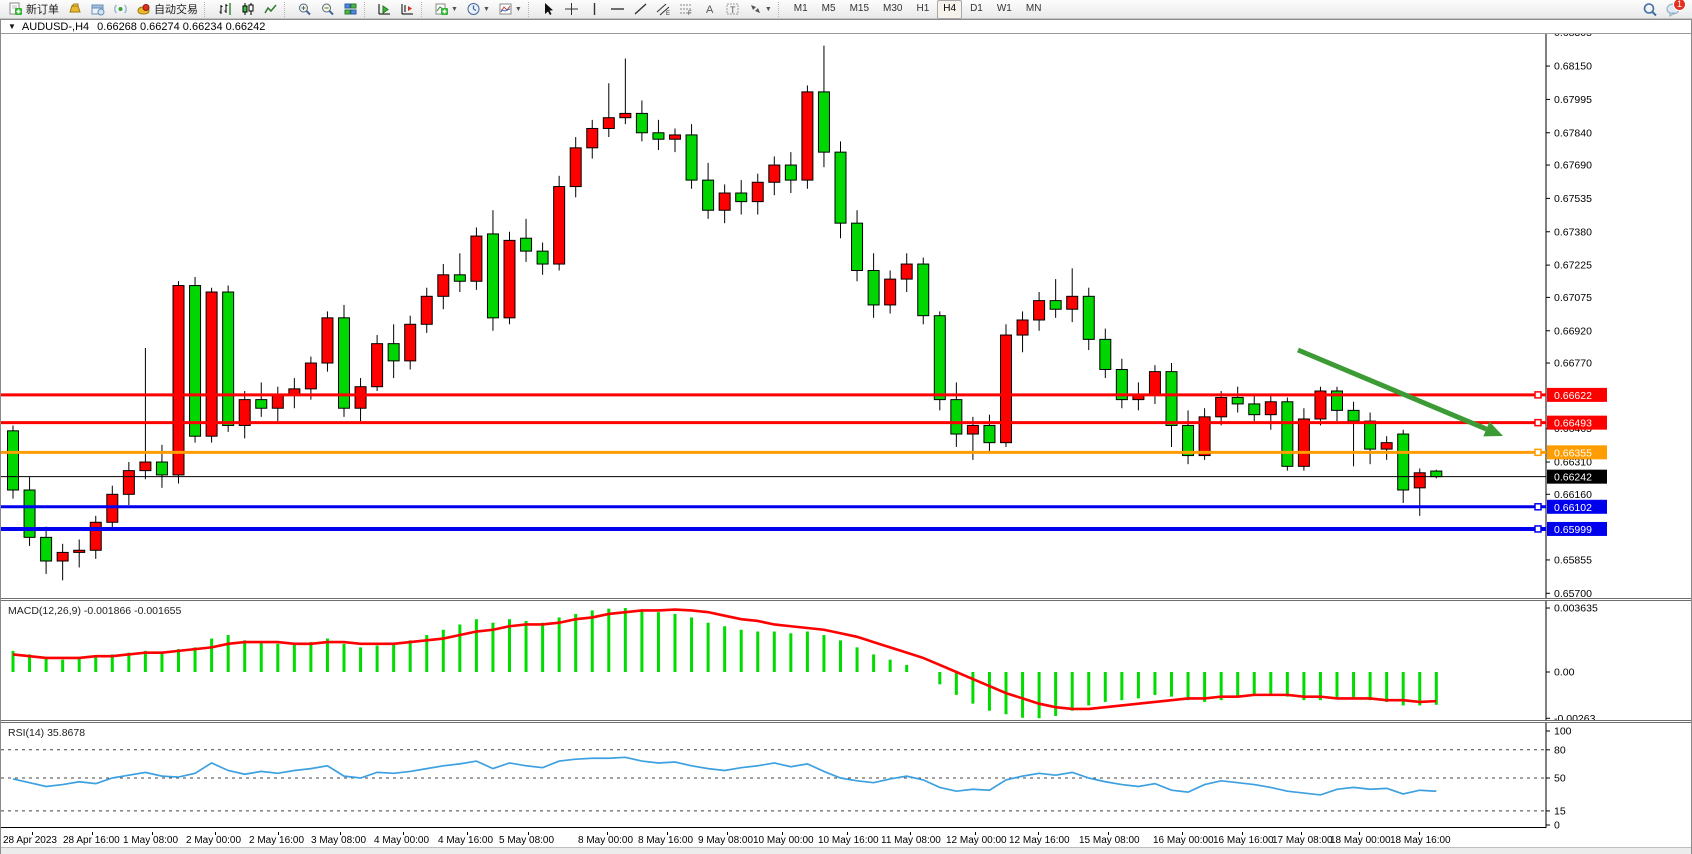  I want to click on time-label: 18 May 16:00, so click(1420, 840).